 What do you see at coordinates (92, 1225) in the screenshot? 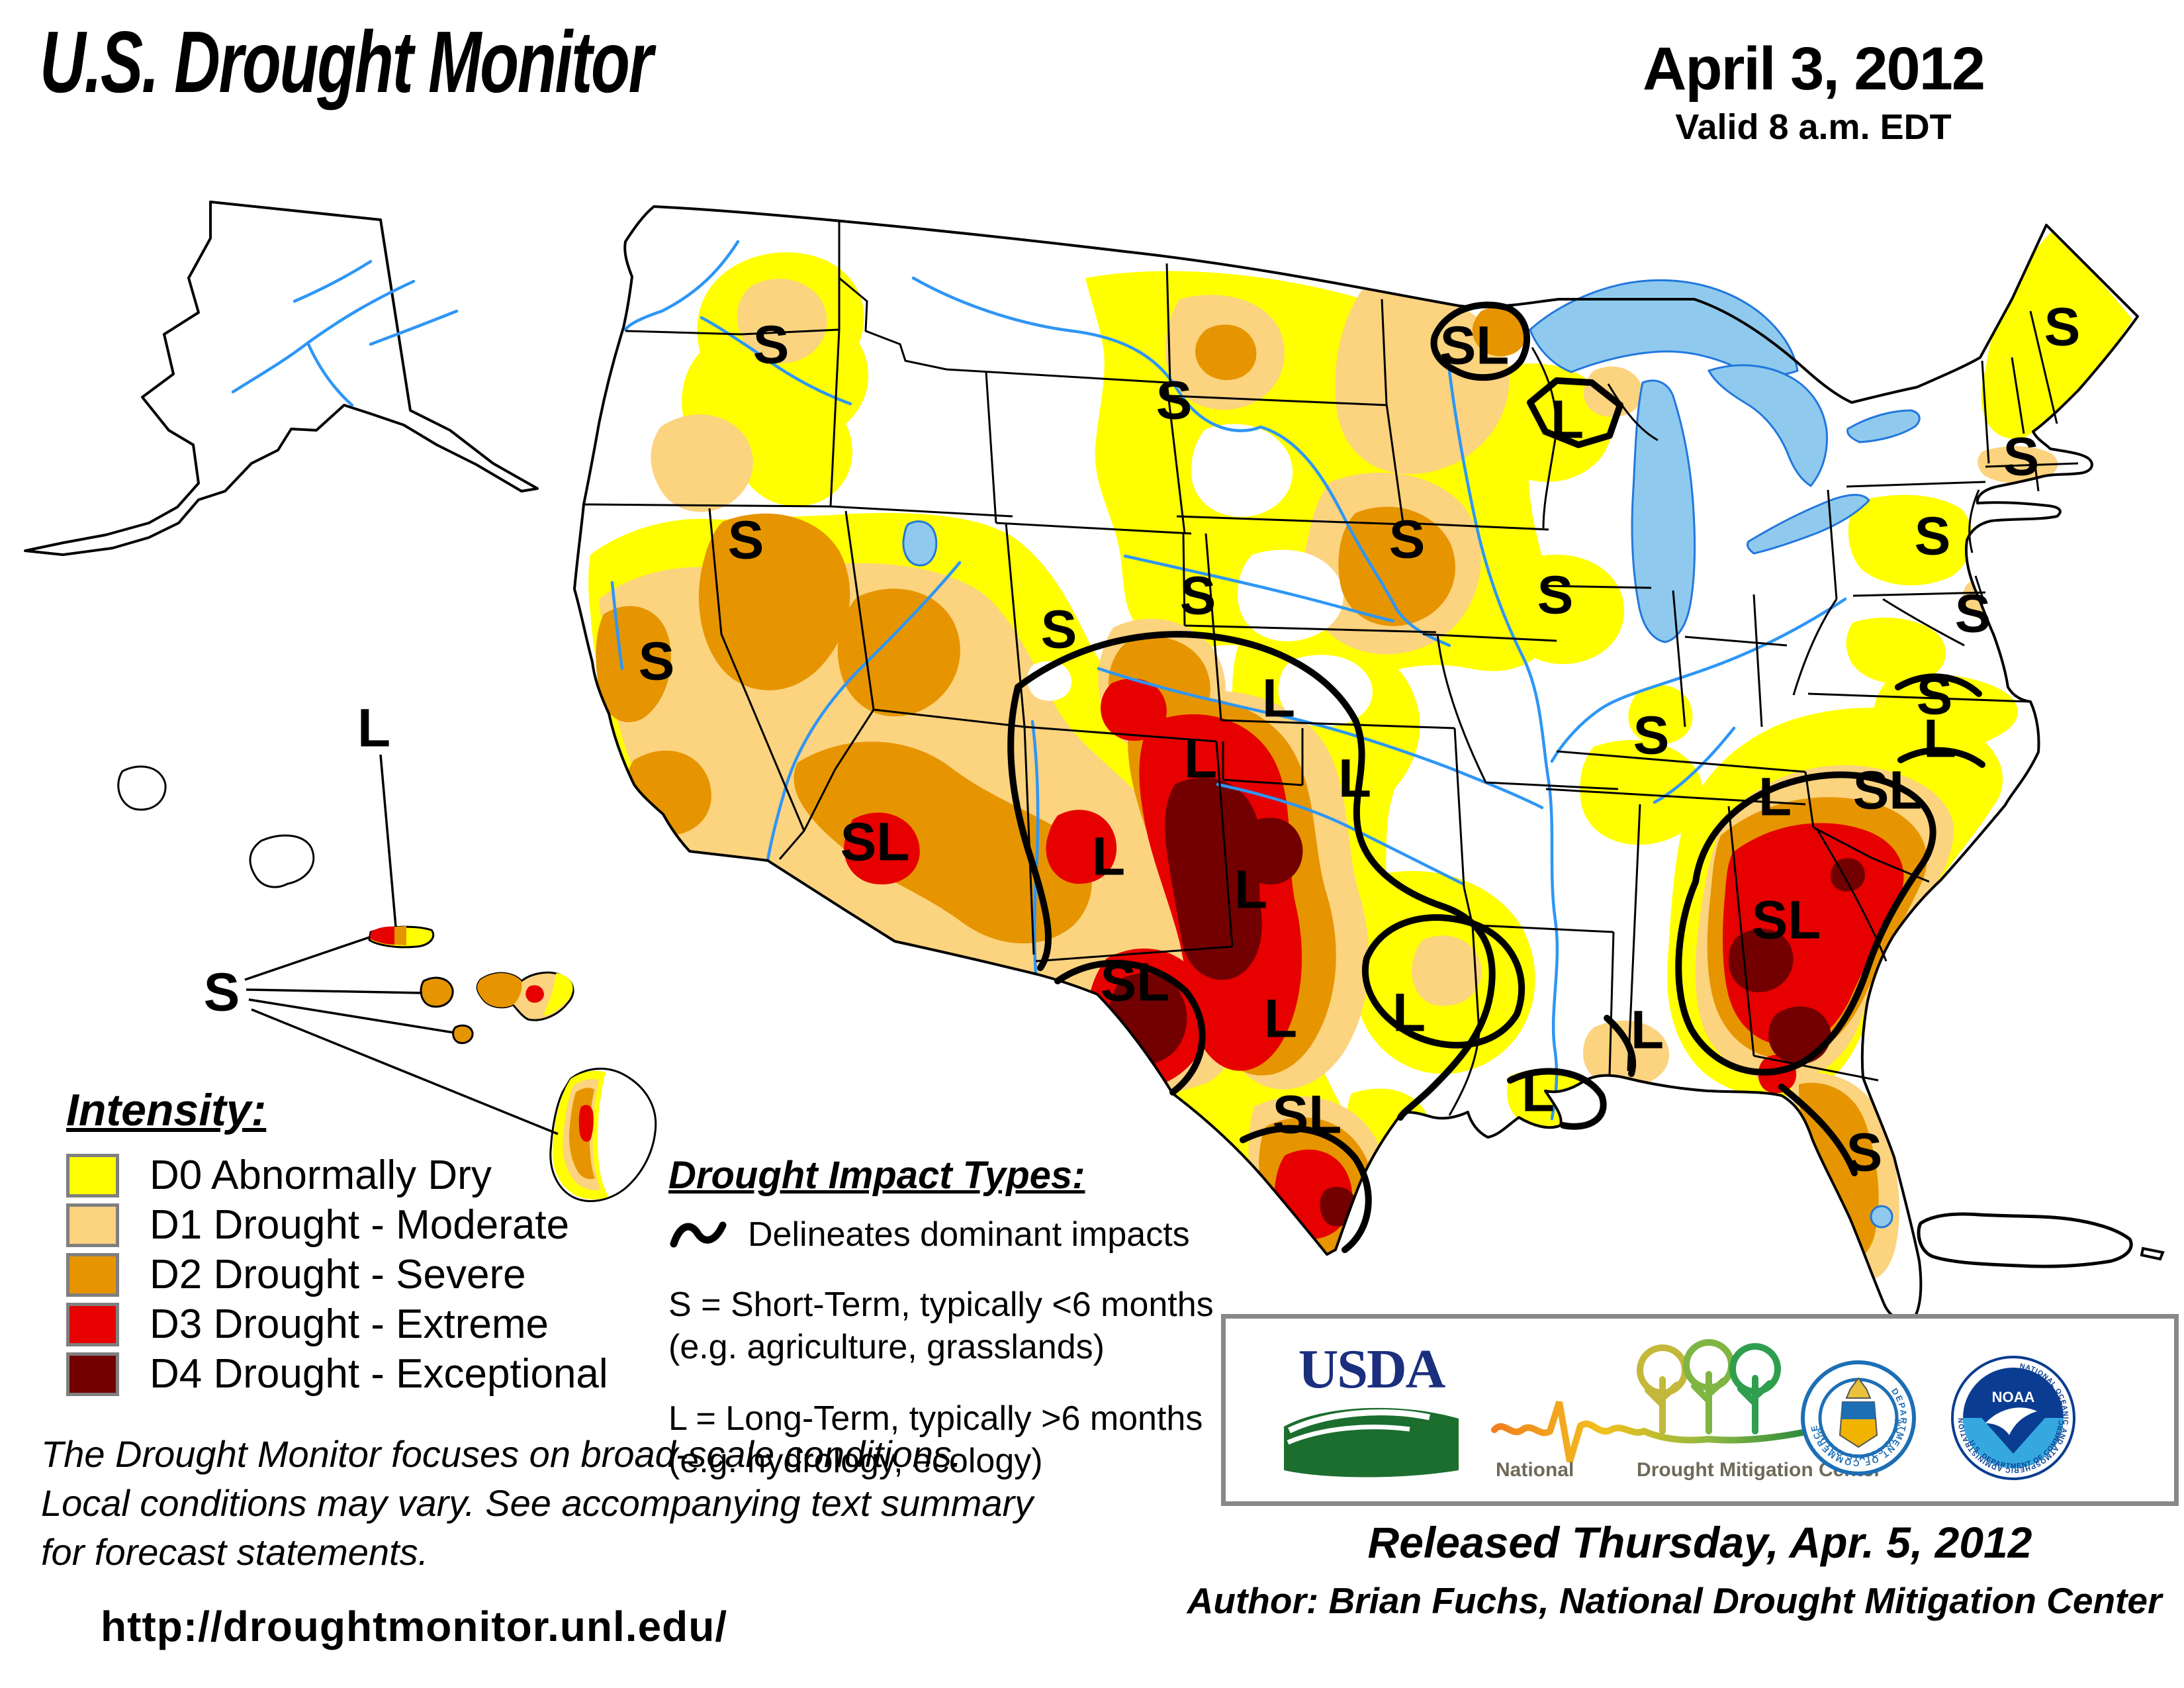
I see `d1-swatch` at bounding box center [92, 1225].